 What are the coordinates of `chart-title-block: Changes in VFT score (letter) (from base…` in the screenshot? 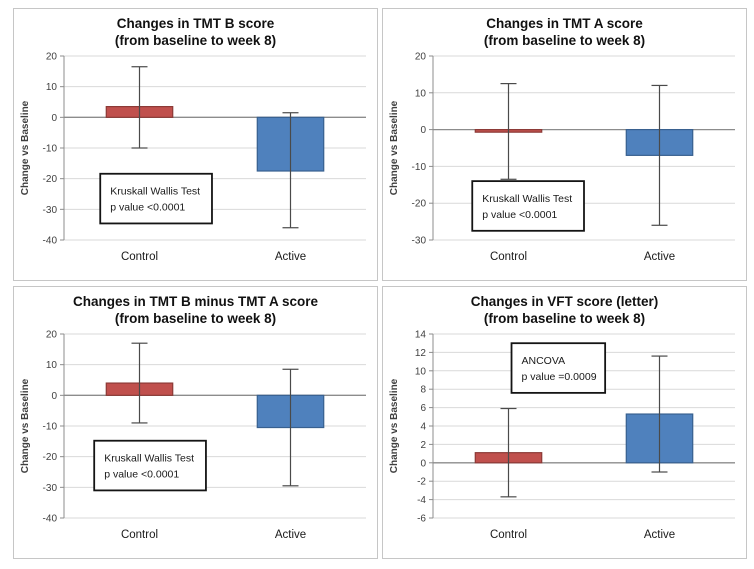 It's located at (565, 310).